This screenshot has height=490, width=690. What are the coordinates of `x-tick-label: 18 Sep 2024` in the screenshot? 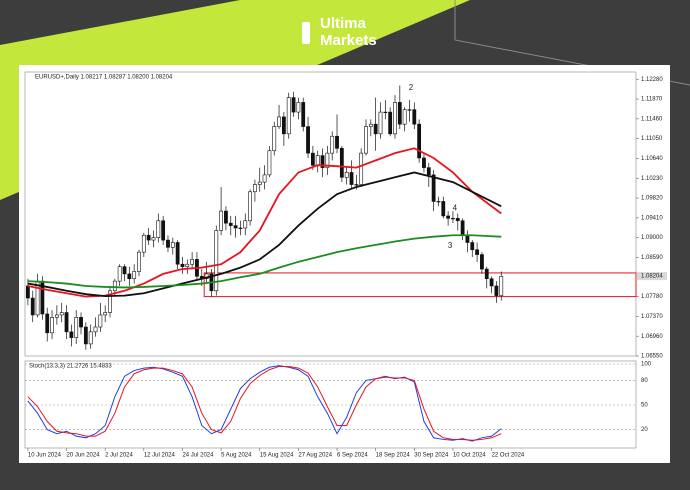 It's located at (393, 456).